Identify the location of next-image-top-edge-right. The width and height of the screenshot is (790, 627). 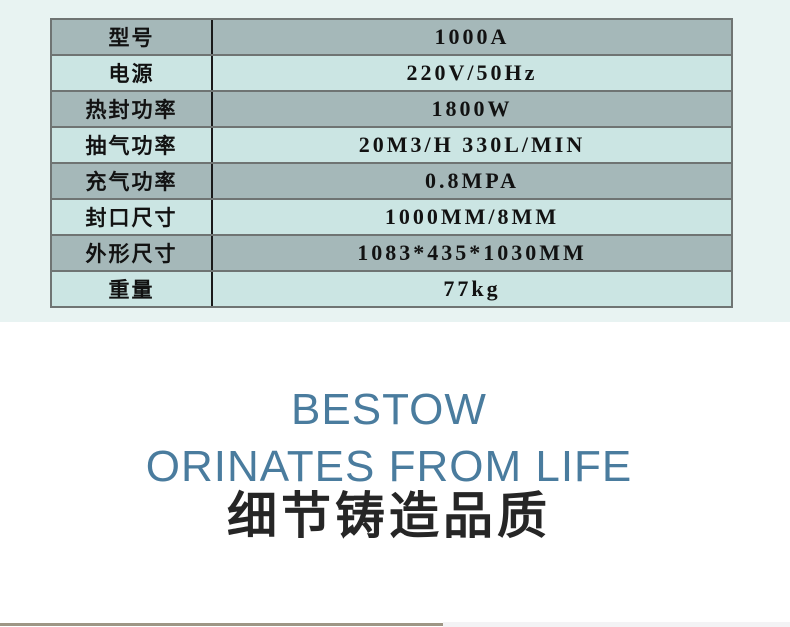
(616, 624).